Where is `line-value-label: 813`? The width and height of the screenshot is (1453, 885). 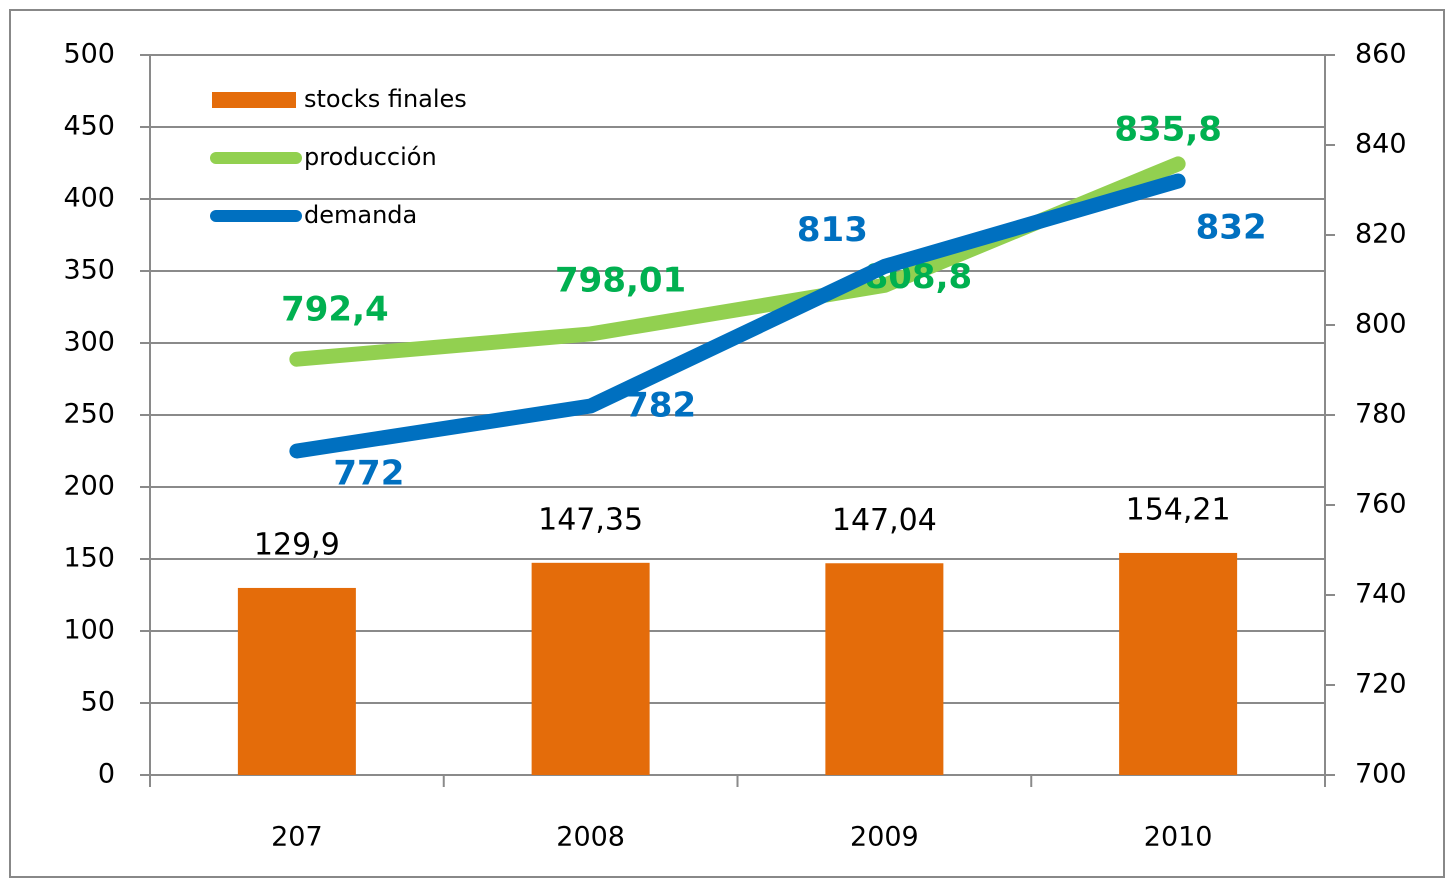
line-value-label: 813 is located at coordinates (832, 230).